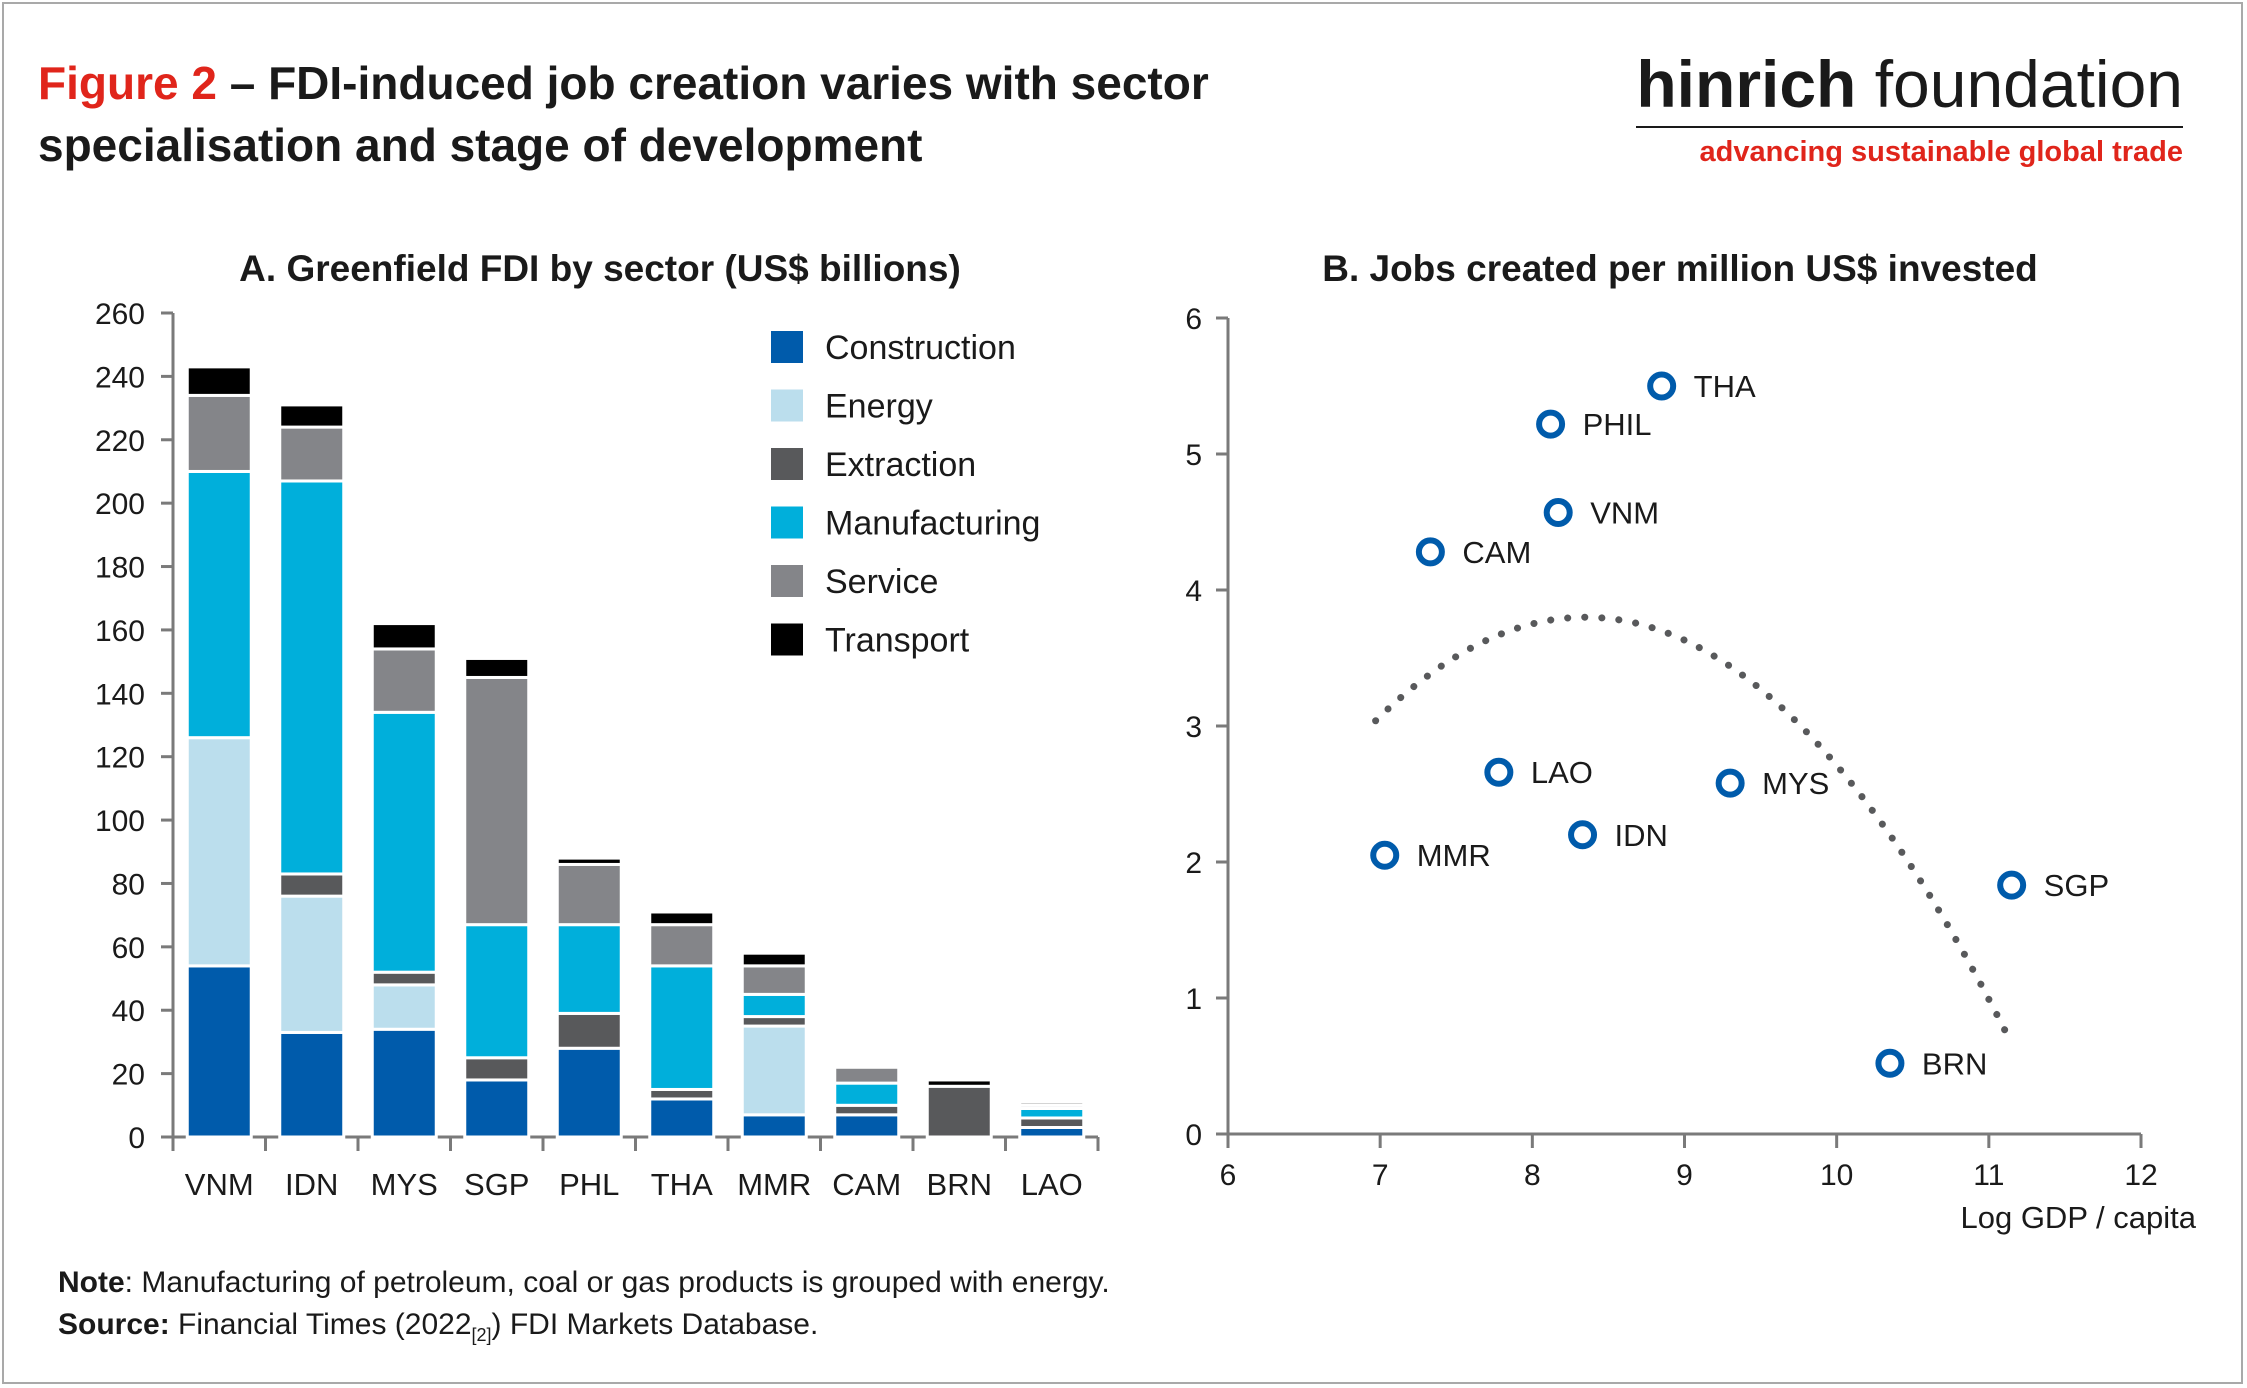  Describe the element at coordinates (867, 1094) in the screenshot. I see `bar-cam-manufacturing` at that location.